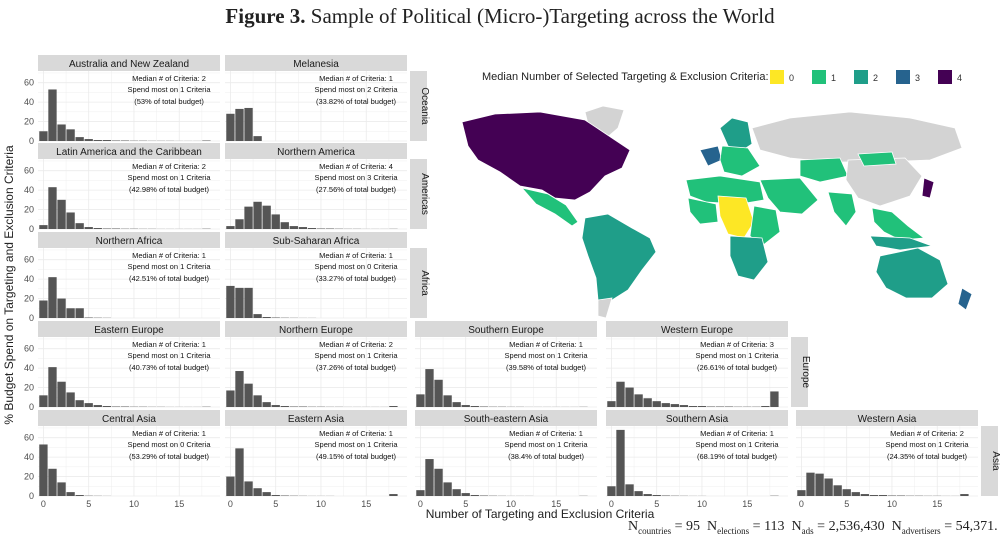  I want to click on facet-strip-label: Southern Asia, so click(697, 419).